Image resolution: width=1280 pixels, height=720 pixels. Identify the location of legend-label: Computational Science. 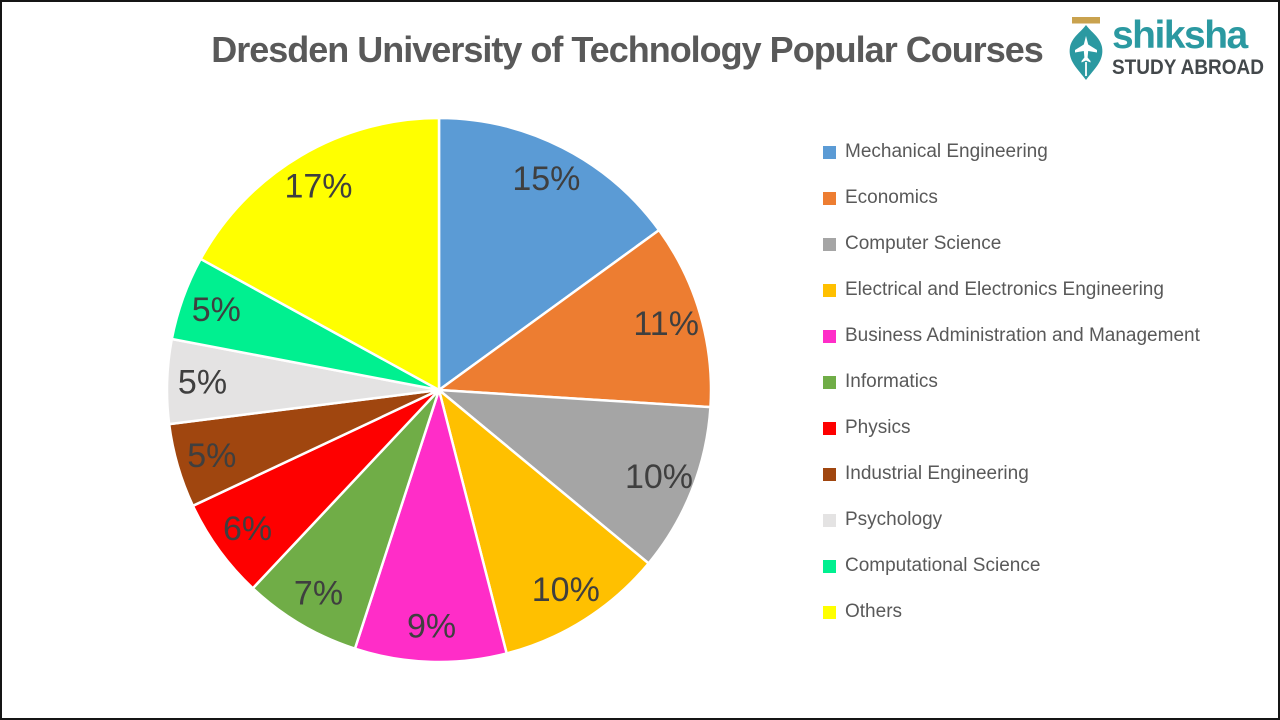
(943, 565).